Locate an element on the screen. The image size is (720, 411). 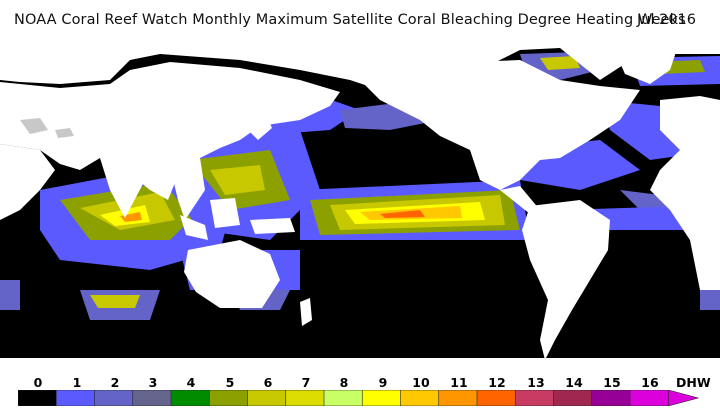
legend-label: 2 is located at coordinates (115, 382).